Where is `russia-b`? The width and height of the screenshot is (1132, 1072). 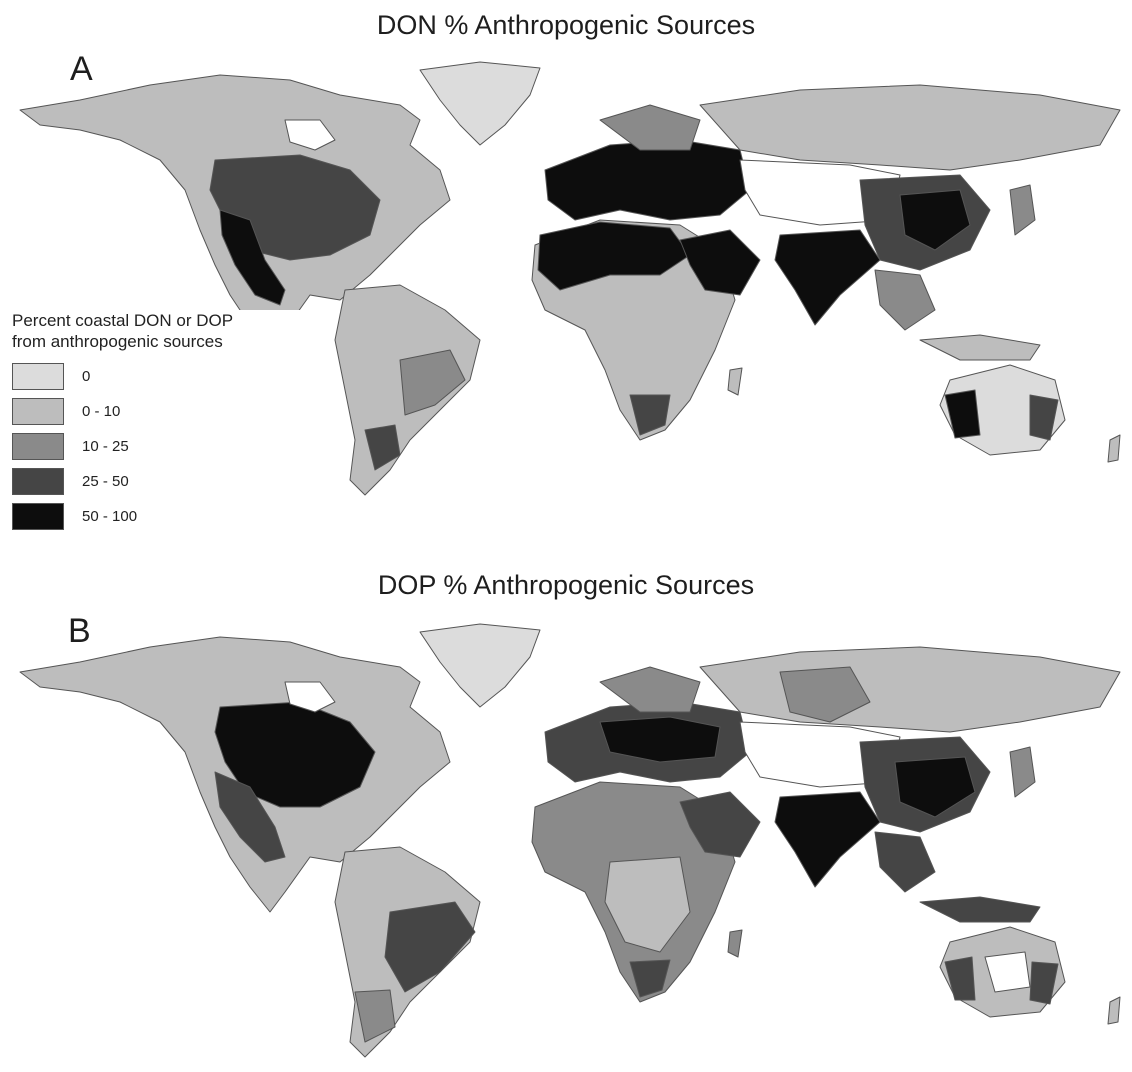 russia-b is located at coordinates (910, 689).